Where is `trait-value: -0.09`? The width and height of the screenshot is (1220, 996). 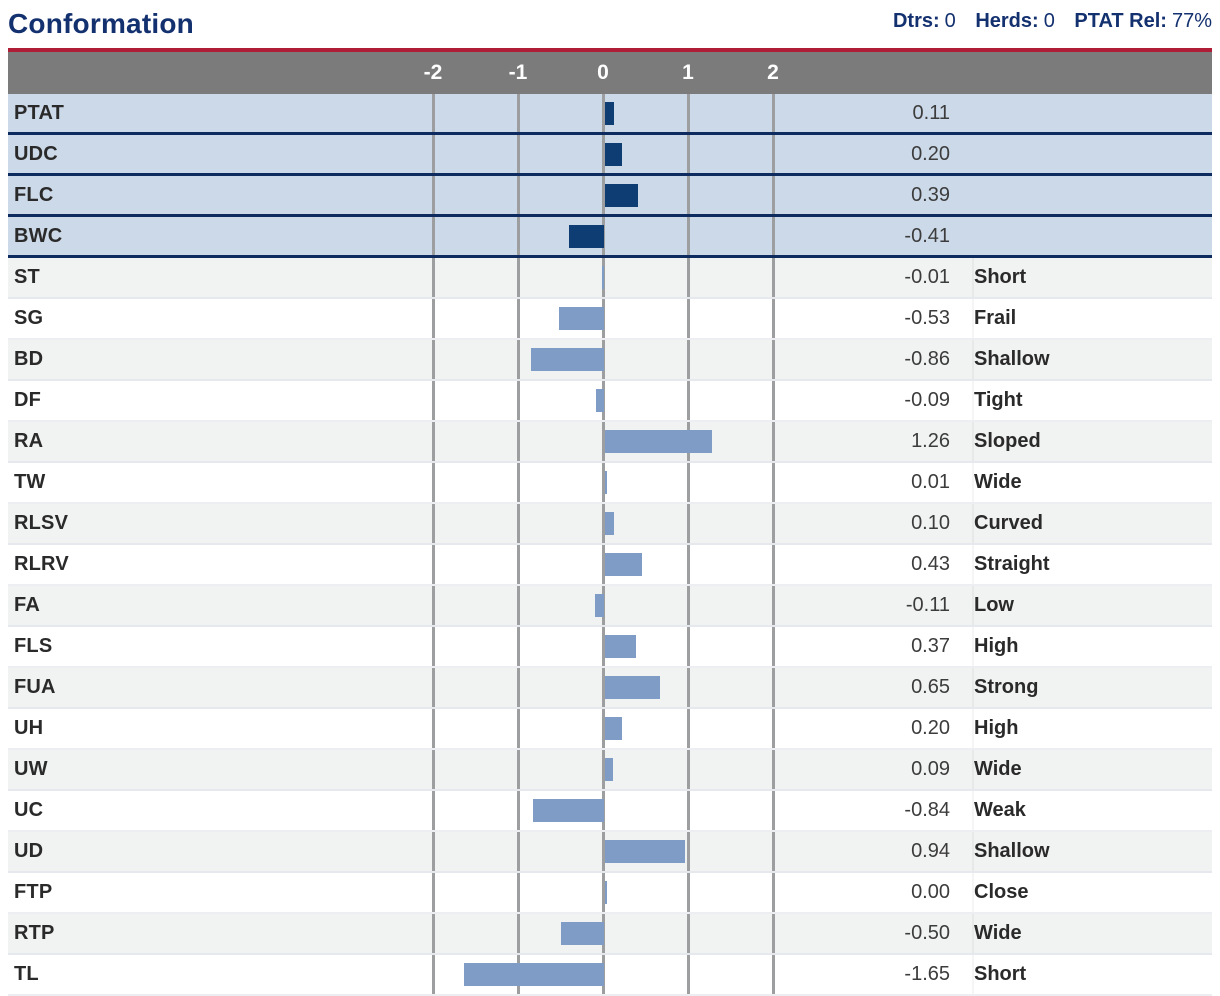 trait-value: -0.09 is located at coordinates (927, 400).